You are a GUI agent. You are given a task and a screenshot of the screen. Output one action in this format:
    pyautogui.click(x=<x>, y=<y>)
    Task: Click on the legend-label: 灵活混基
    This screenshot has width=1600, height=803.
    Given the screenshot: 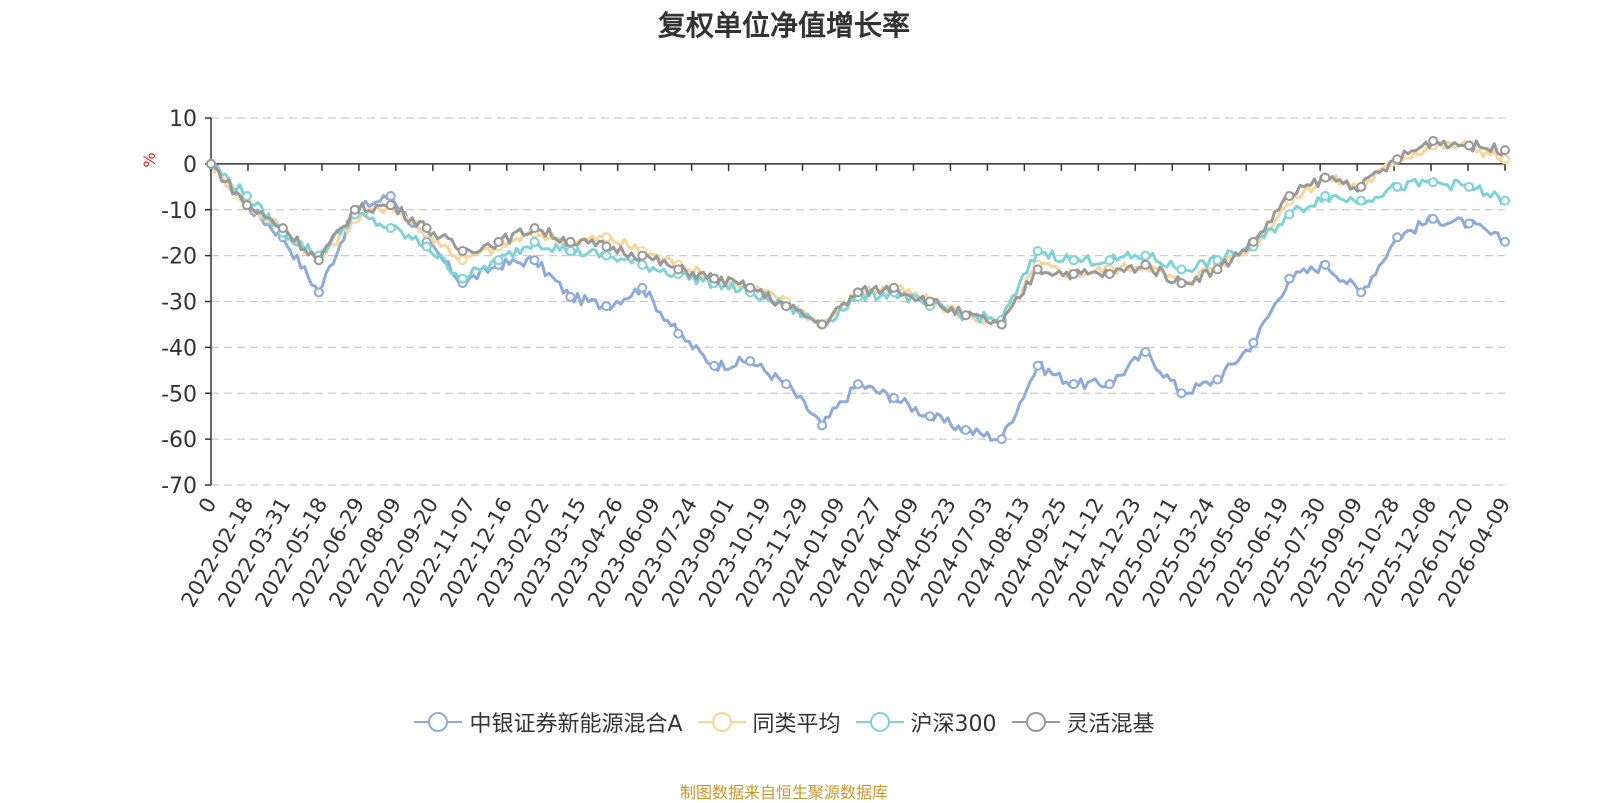 What is the action you would take?
    pyautogui.click(x=1110, y=724)
    